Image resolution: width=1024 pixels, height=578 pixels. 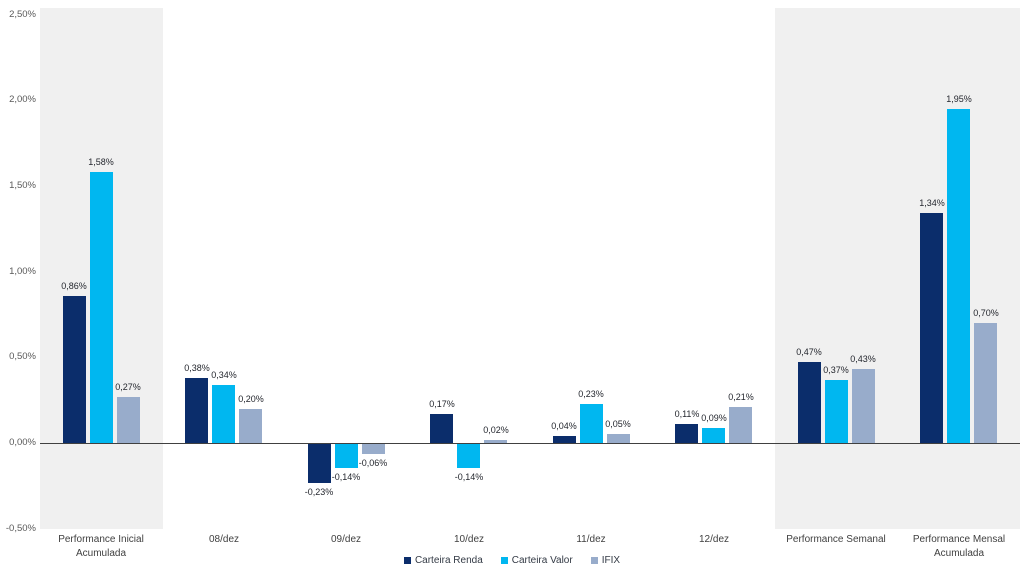 I want to click on value-label: 1,34%, so click(x=932, y=203).